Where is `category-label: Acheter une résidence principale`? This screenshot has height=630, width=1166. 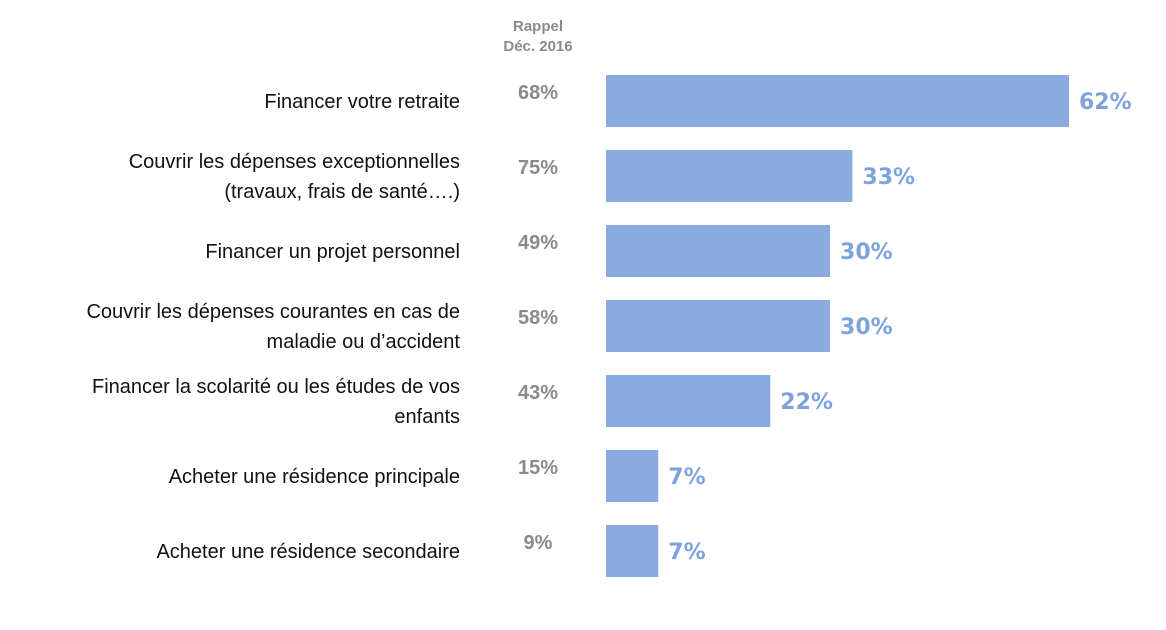 category-label: Acheter une résidence principale is located at coordinates (314, 477).